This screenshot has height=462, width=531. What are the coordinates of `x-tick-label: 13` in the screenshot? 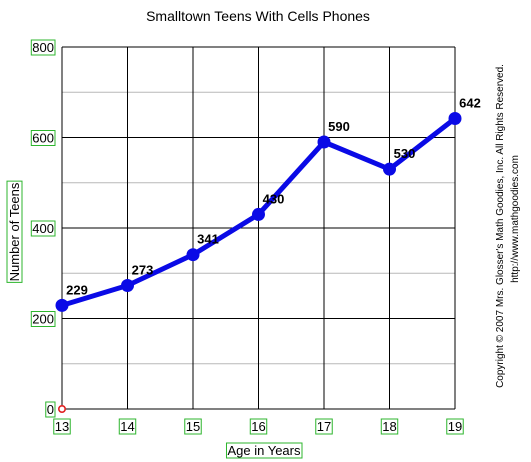 It's located at (62, 426).